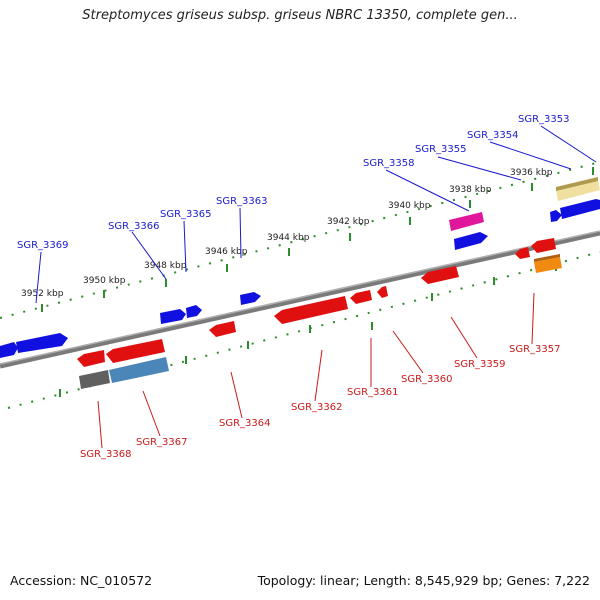  Describe the element at coordinates (226, 252) in the screenshot. I see `kbp-label: 3946 kbp` at that location.